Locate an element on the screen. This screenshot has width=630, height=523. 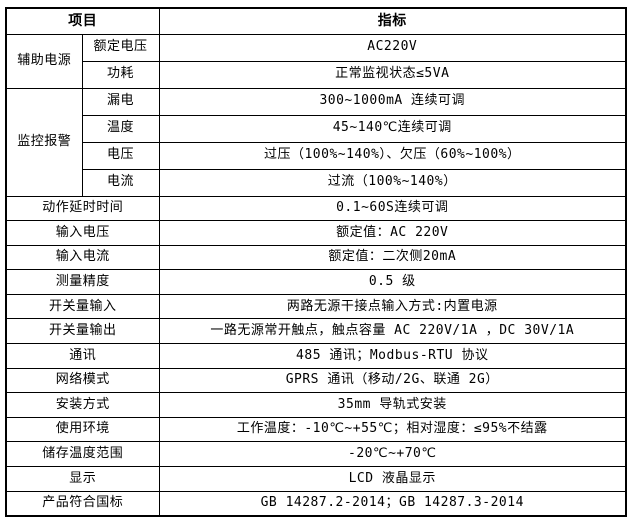
item-label: 储存温度范围 is located at coordinates (82, 454).